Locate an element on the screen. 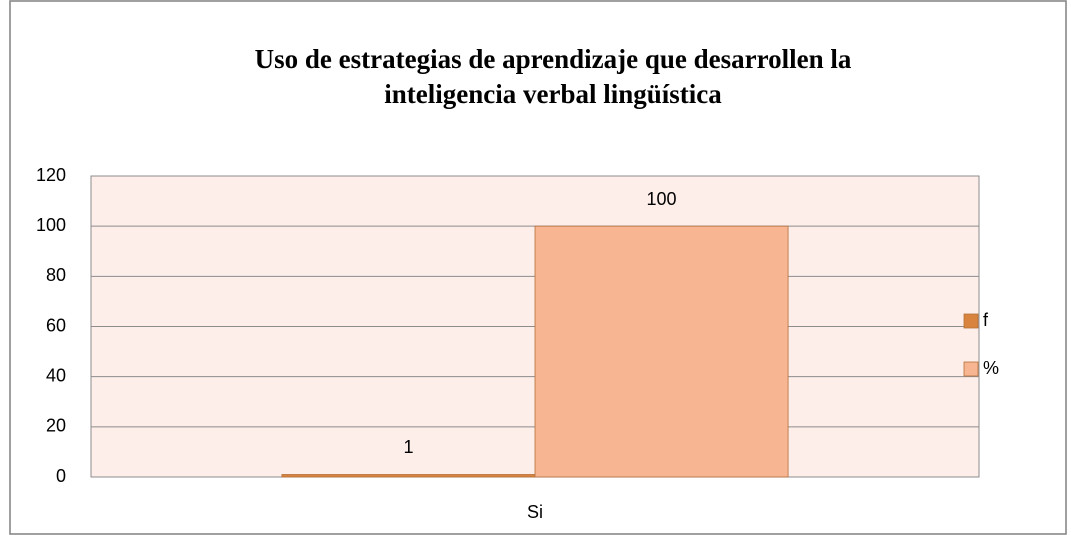  y-tick-label: 120 is located at coordinates (51, 175).